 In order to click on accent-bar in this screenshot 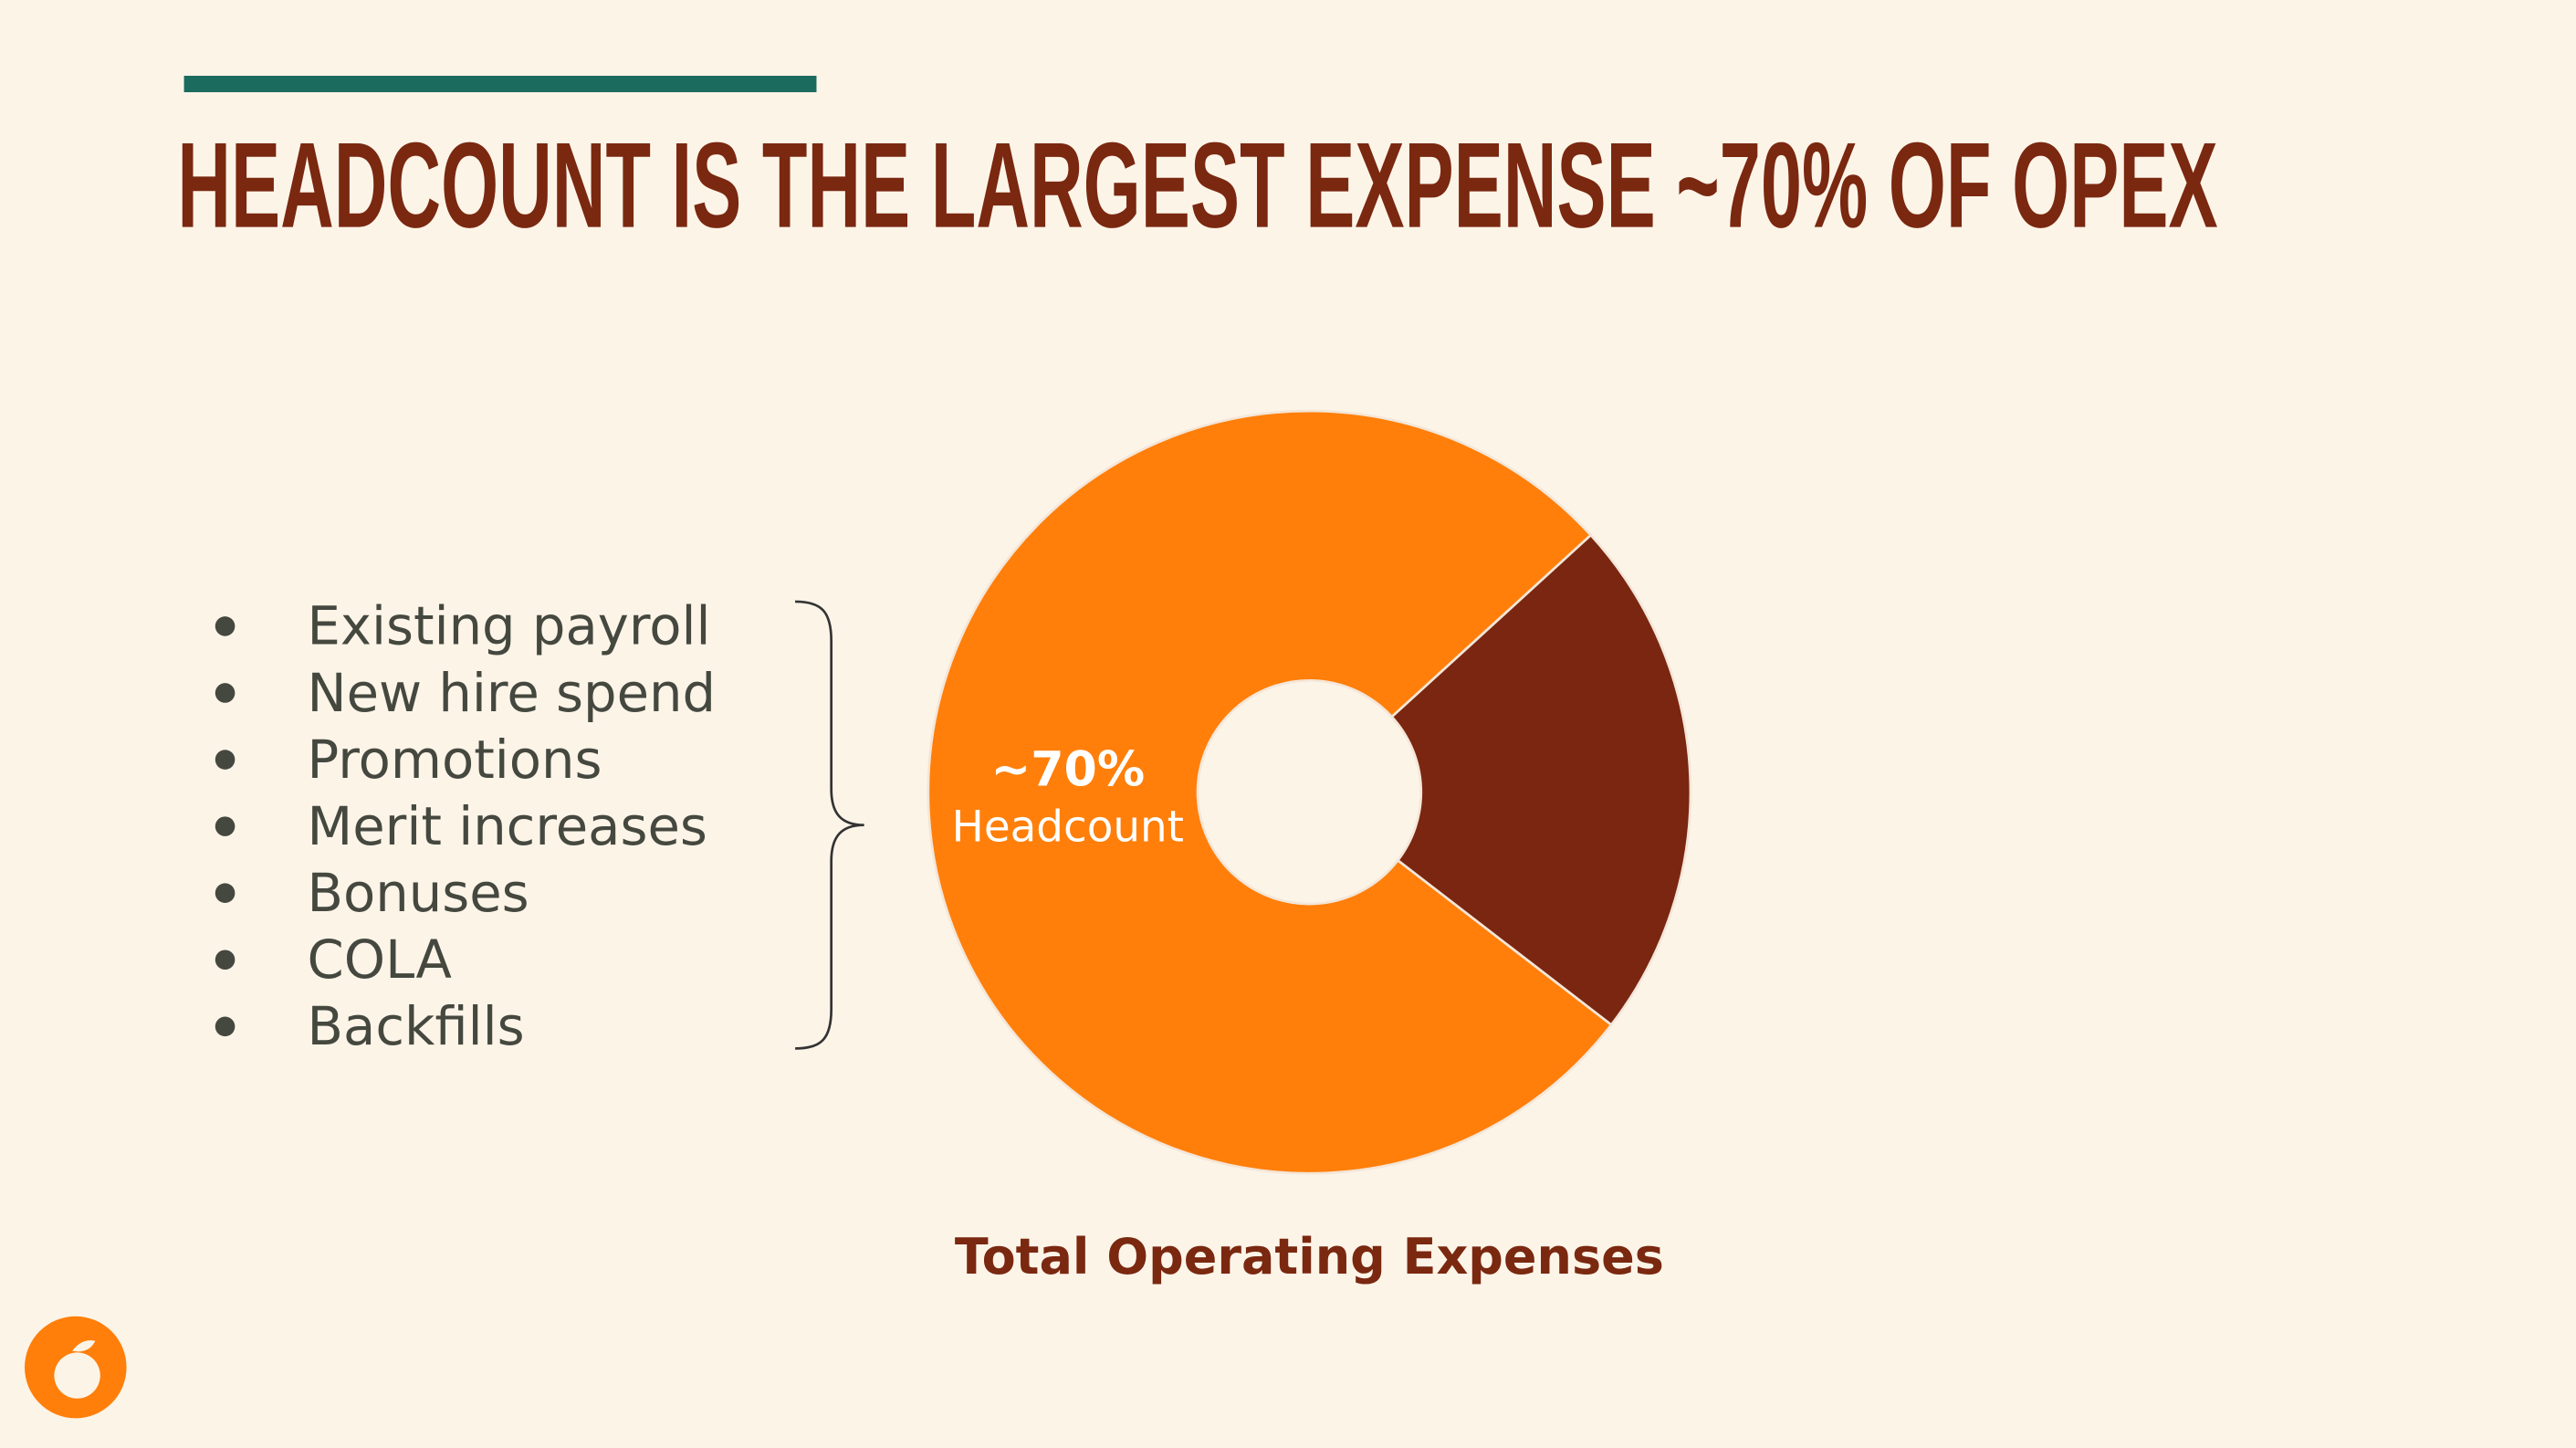, I will do `click(500, 84)`.